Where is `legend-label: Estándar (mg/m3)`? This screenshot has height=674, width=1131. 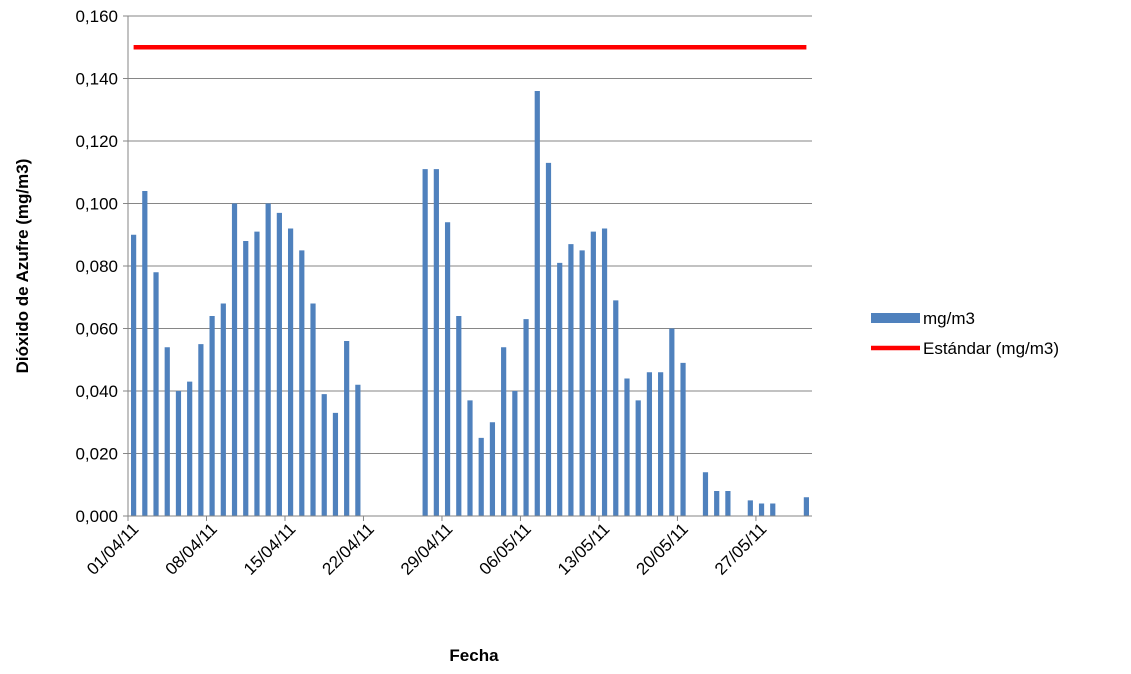 legend-label: Estándar (mg/m3) is located at coordinates (991, 348).